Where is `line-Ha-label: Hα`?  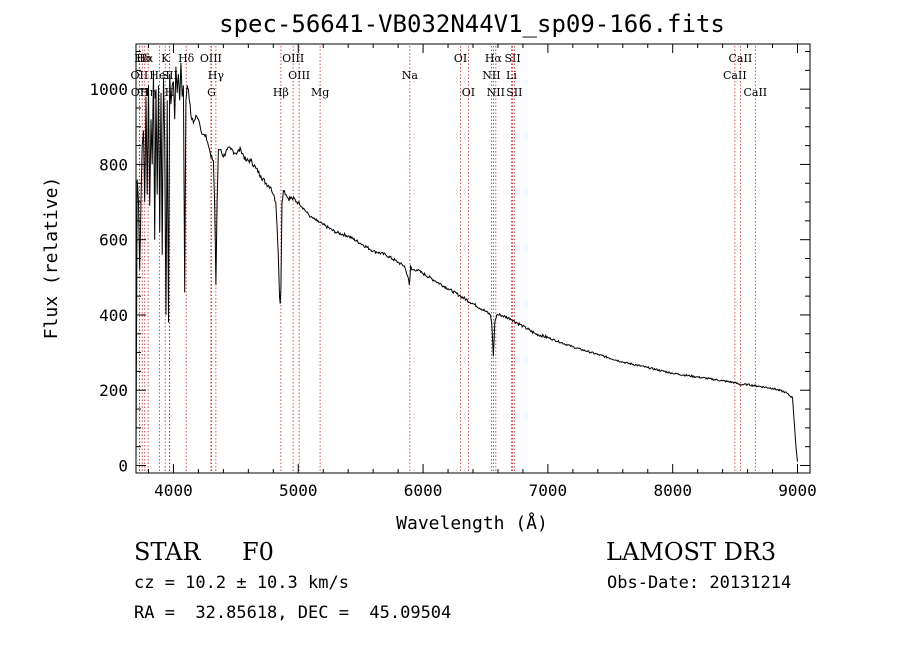
line-Ha-label: Hα is located at coordinates (494, 58).